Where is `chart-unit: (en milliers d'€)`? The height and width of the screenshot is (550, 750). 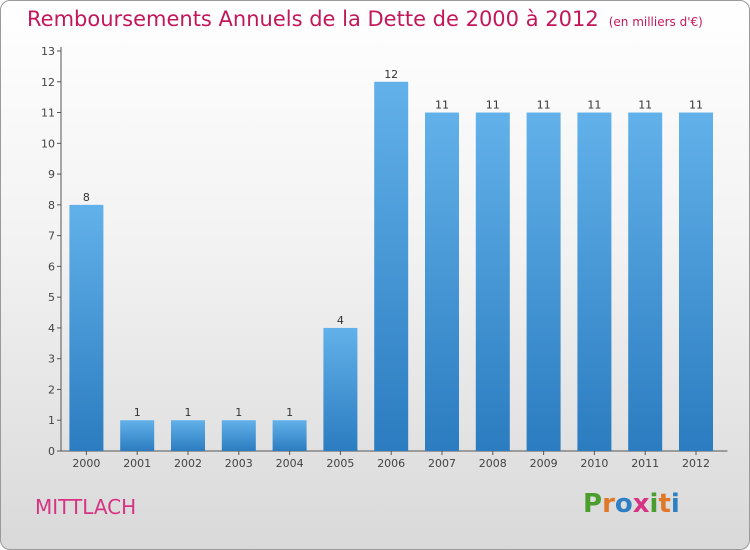
chart-unit: (en milliers d'€) is located at coordinates (655, 22).